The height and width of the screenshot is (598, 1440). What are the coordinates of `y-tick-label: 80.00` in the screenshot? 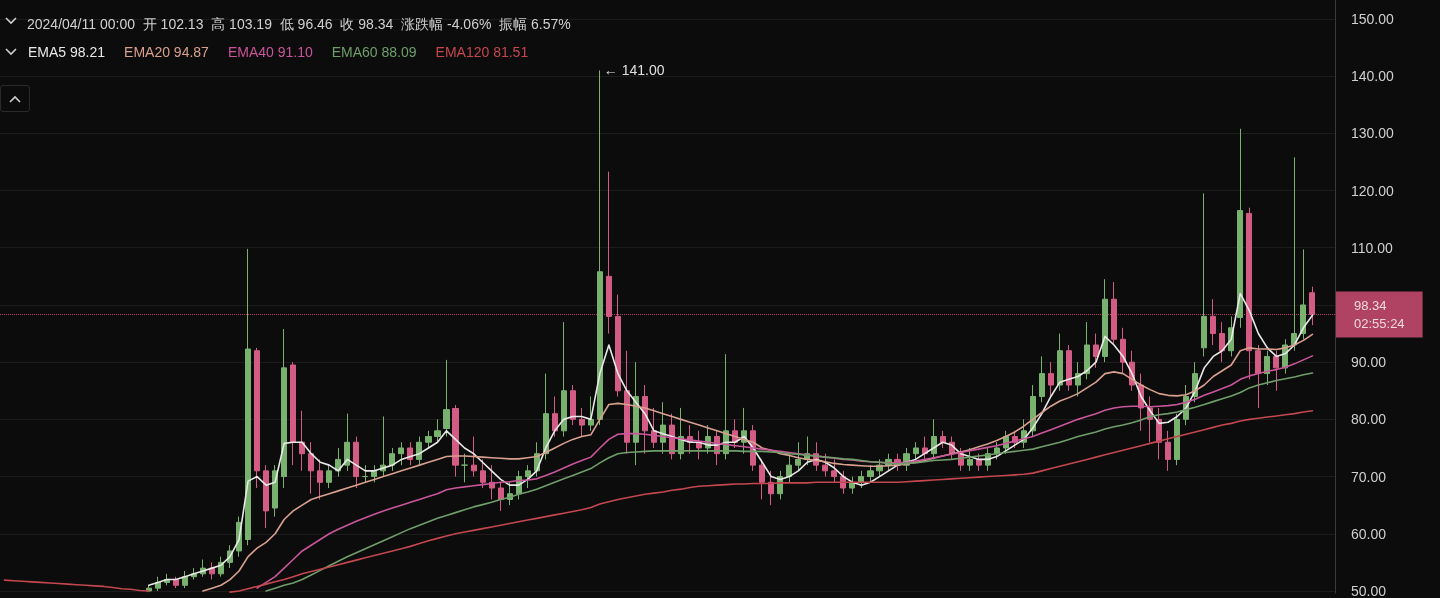 It's located at (1369, 419).